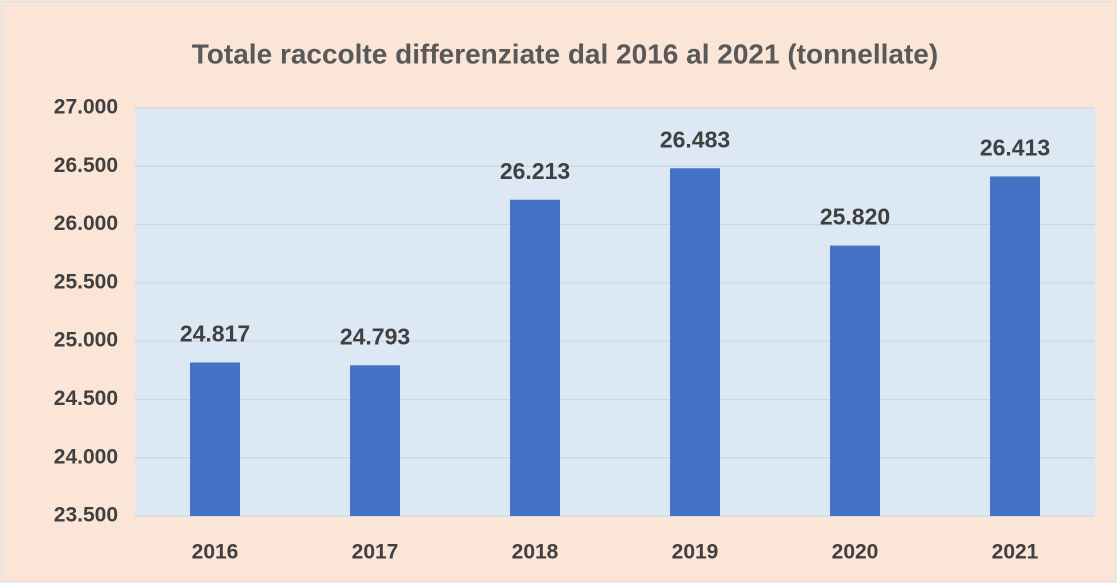  What do you see at coordinates (86, 165) in the screenshot?
I see `y-tick-label: 26.500` at bounding box center [86, 165].